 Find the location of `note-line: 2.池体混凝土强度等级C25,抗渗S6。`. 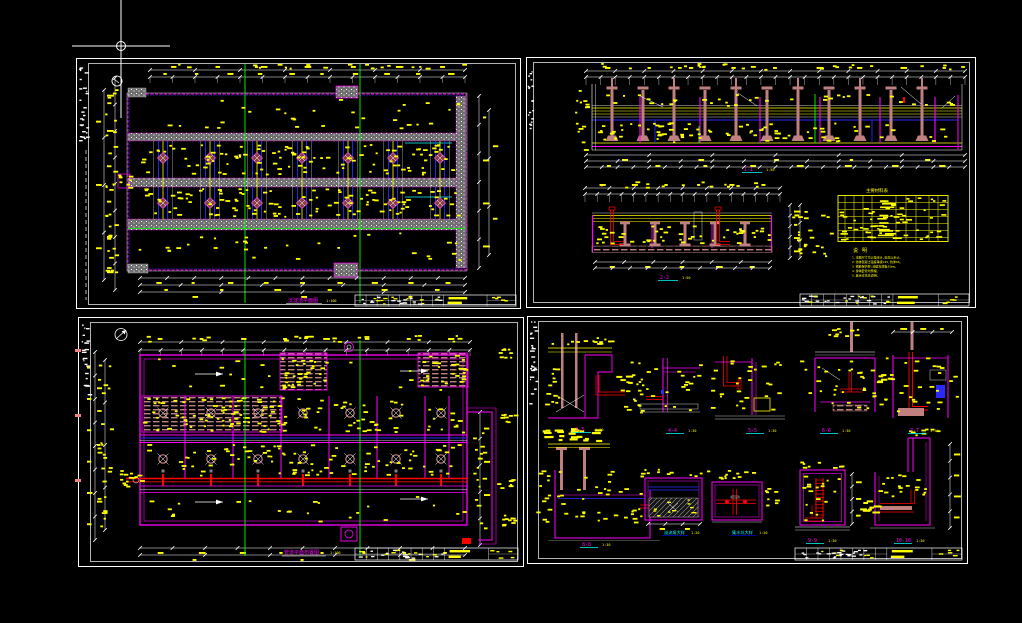

note-line: 2.池体混凝土强度等级C25,抗渗S6。 is located at coordinates (877, 261).